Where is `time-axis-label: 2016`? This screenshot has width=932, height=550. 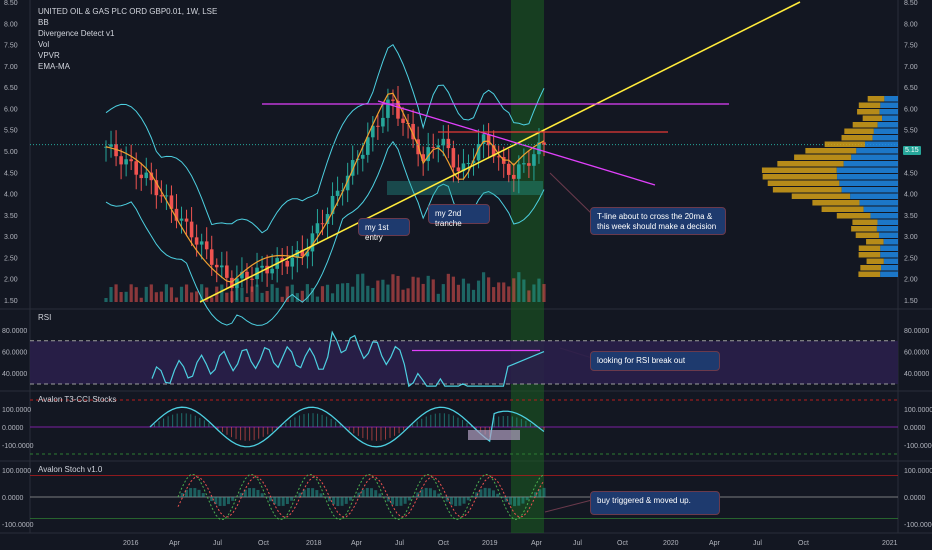 time-axis-label: 2016 is located at coordinates (131, 543).